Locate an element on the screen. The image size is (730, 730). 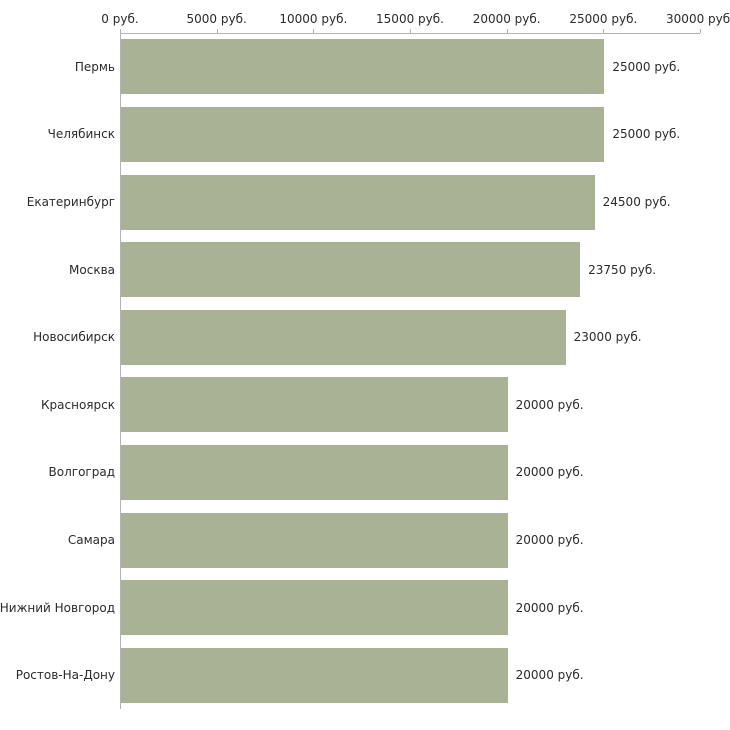
x-tick-label: 15000 руб. is located at coordinates (410, 19).